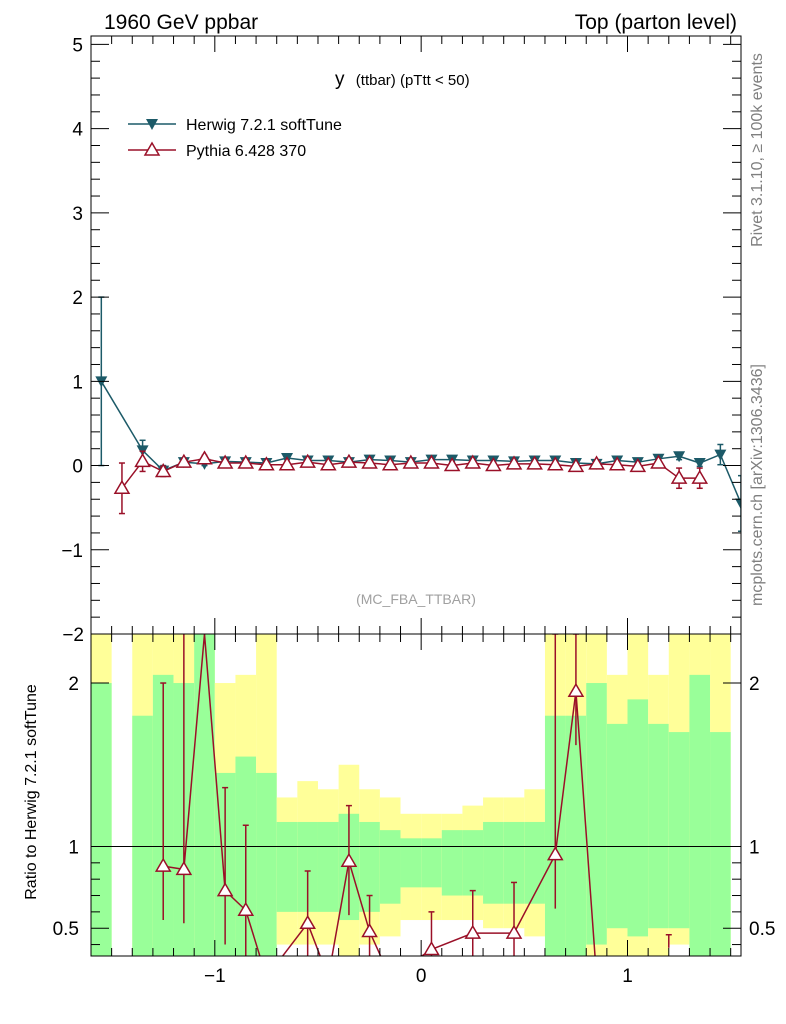  What do you see at coordinates (73, 684) in the screenshot?
I see `ratio-ytick-label-left: 2` at bounding box center [73, 684].